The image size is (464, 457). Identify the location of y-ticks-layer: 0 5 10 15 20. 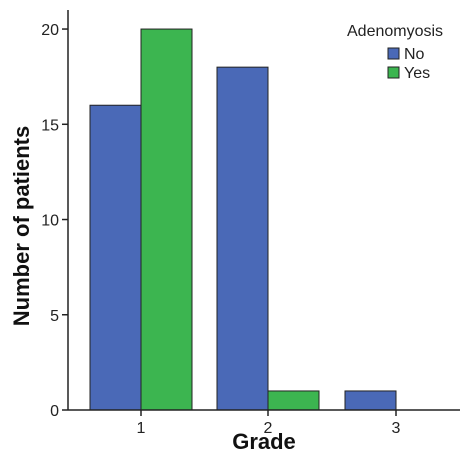
(54, 221).